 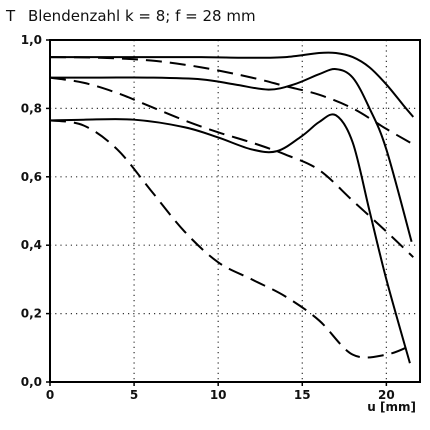 I want to click on y-tick-label: 0,4, so click(x=31, y=245).